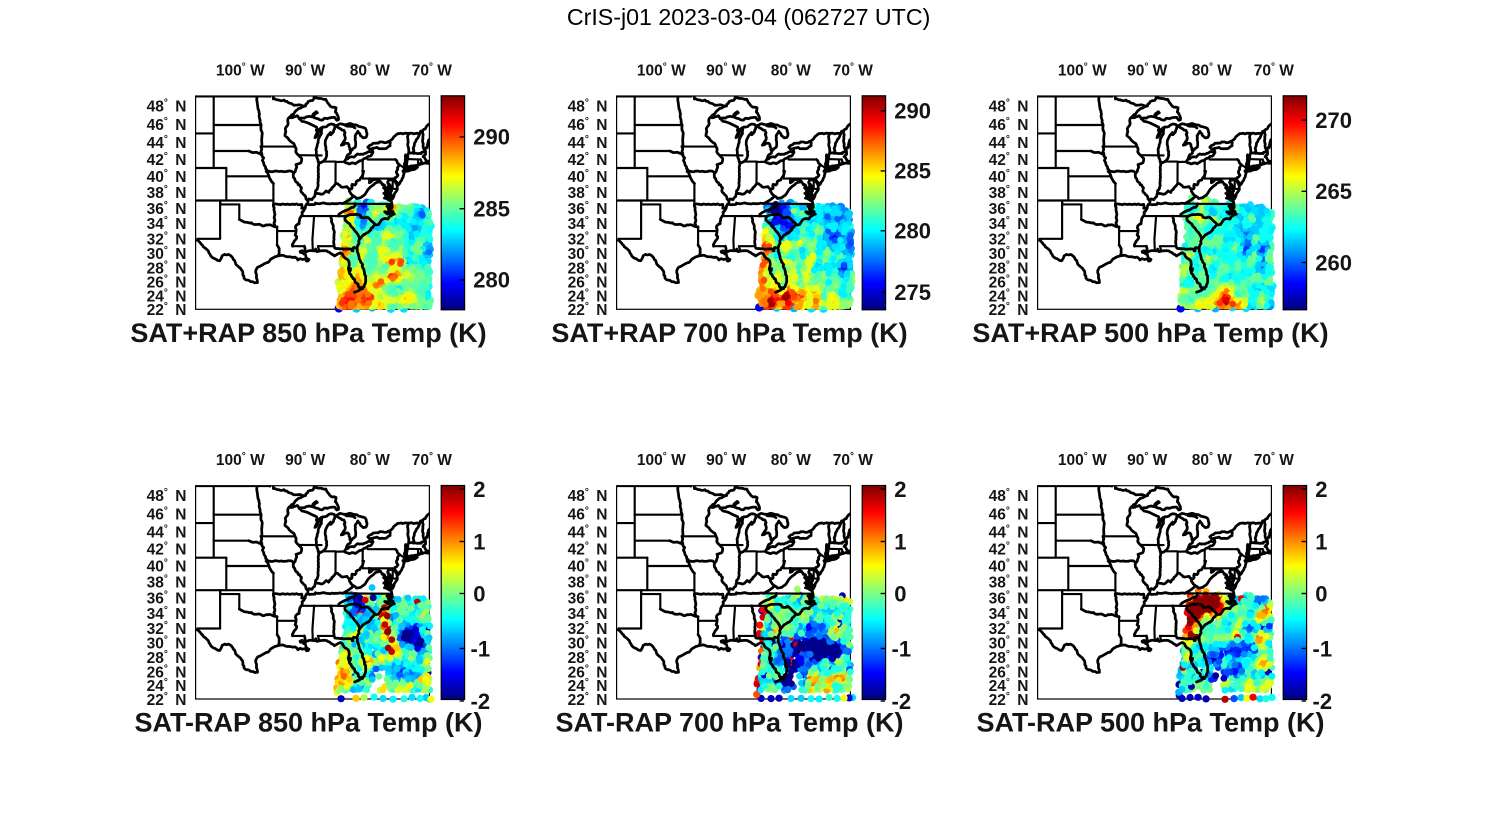 The height and width of the screenshot is (830, 1500). Describe the element at coordinates (729, 723) in the screenshot. I see `svg-text: SAT-RAP 700 hPa Temp (K)` at that location.